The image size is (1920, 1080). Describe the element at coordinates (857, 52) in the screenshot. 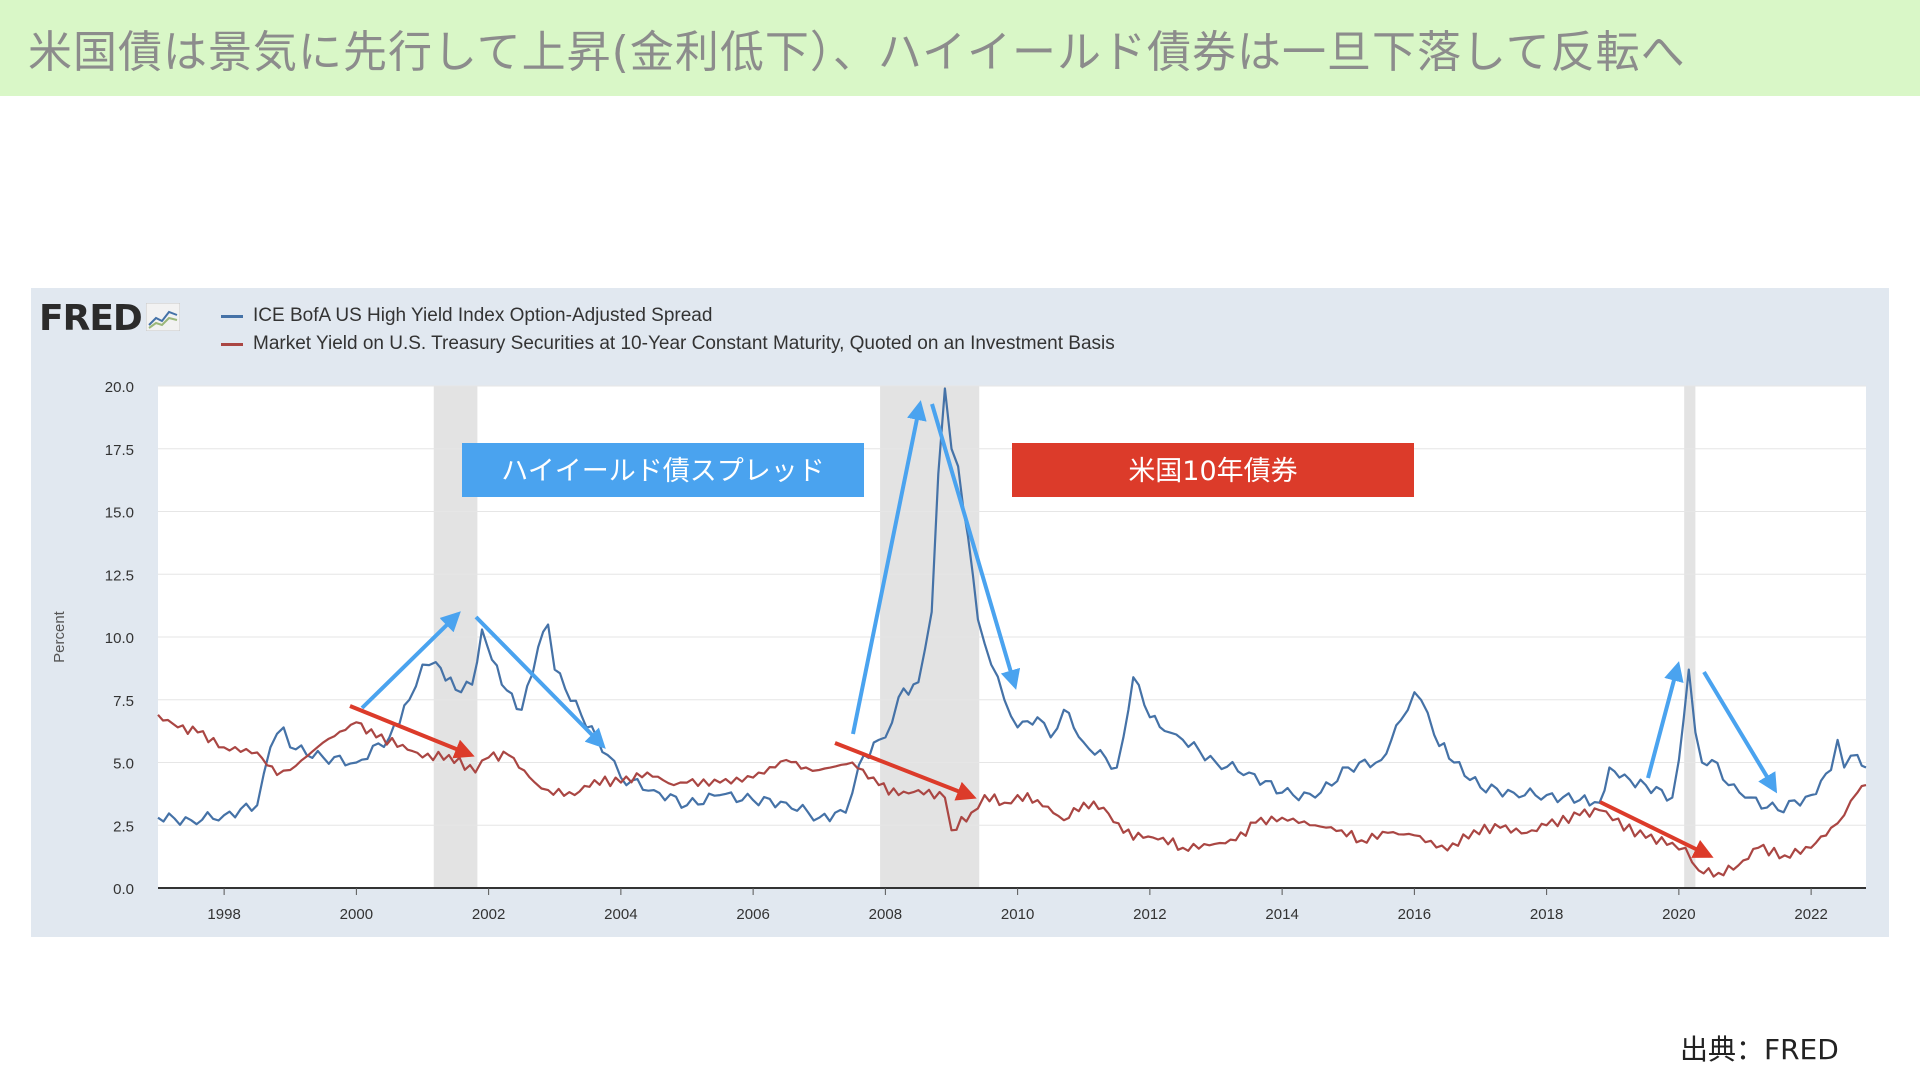

I see `page-title: 米国債は景気に先行して上昇(金利低下）、ハイイールド債券は一旦下落して反転へ` at that location.